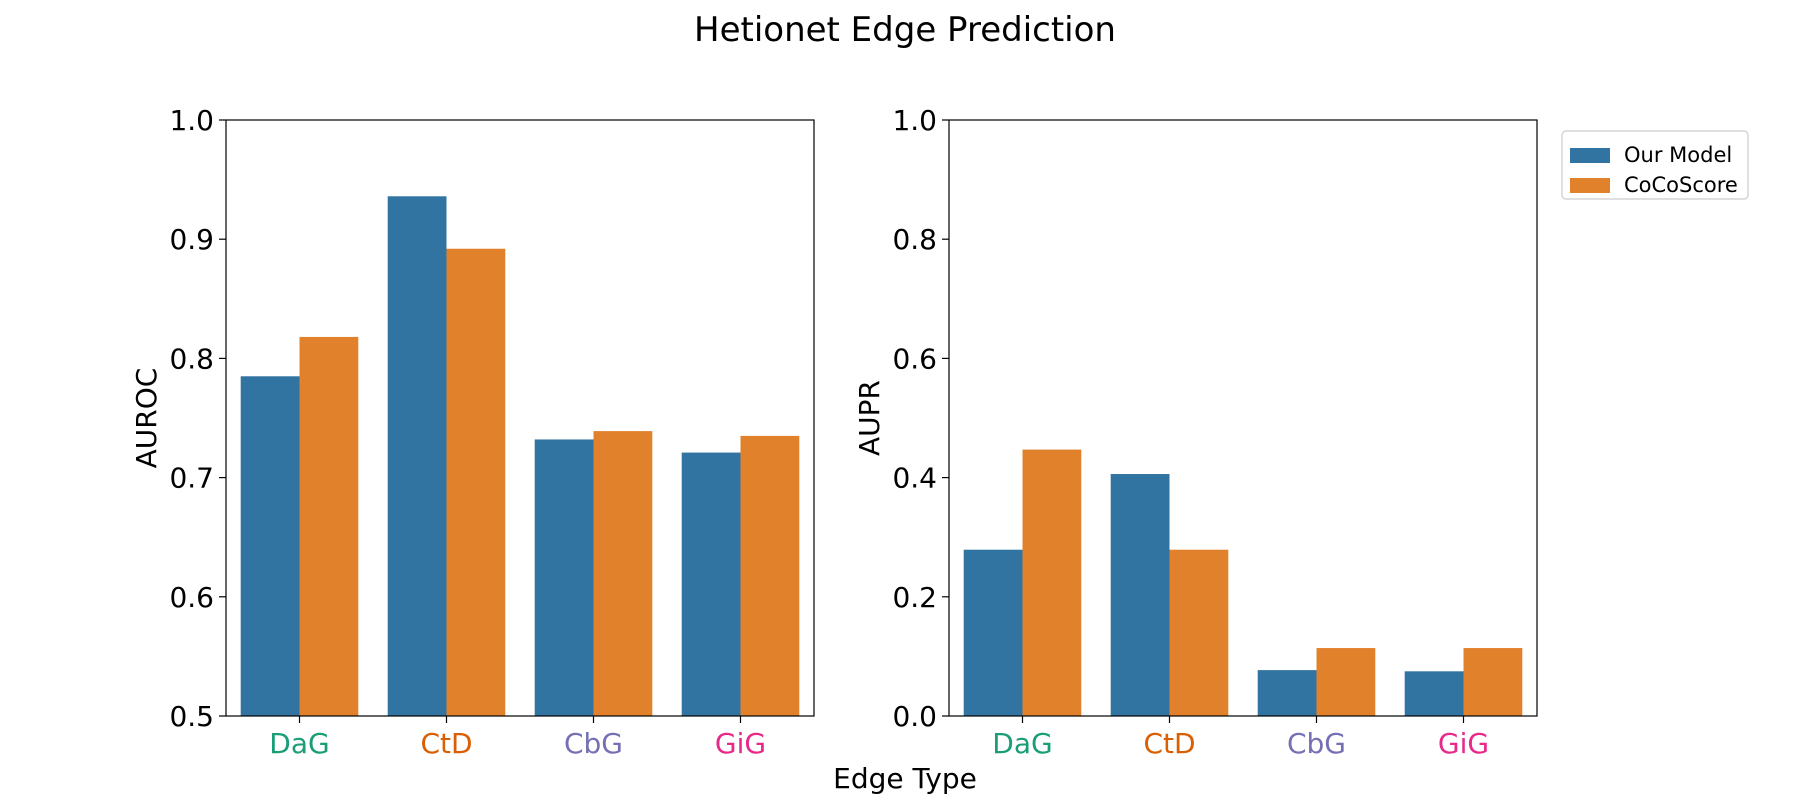 The width and height of the screenshot is (1800, 804). What do you see at coordinates (914, 716) in the screenshot?
I see `y-tick-label: 0.0` at bounding box center [914, 716].